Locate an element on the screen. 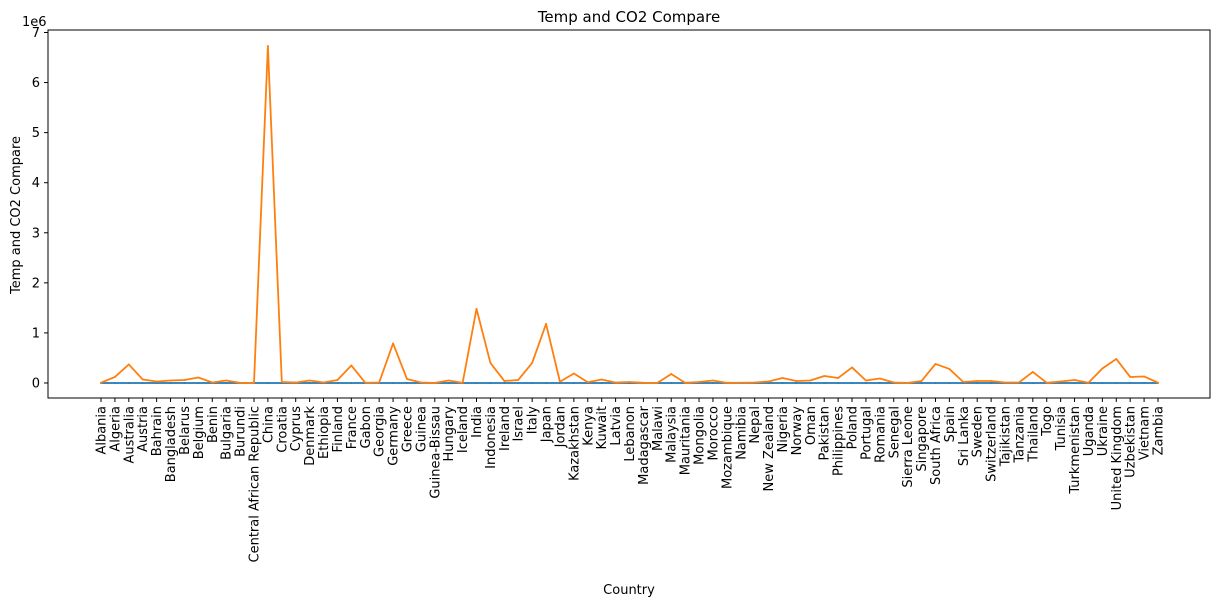 The width and height of the screenshot is (1220, 606). x-tick-label: Turkmenistan is located at coordinates (1075, 450).